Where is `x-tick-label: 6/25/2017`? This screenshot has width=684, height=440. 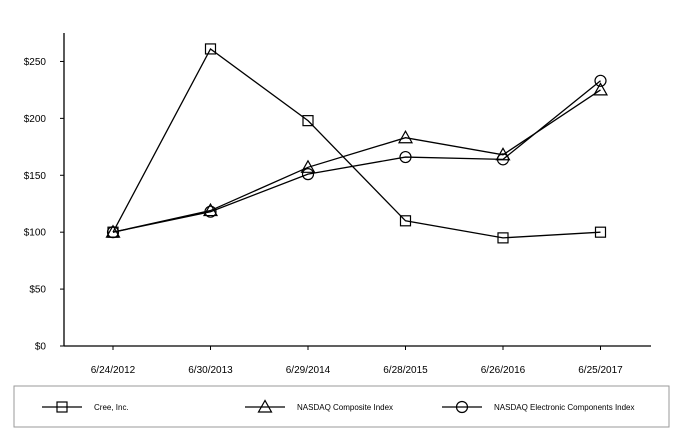 x-tick-label: 6/25/2017 is located at coordinates (600, 370).